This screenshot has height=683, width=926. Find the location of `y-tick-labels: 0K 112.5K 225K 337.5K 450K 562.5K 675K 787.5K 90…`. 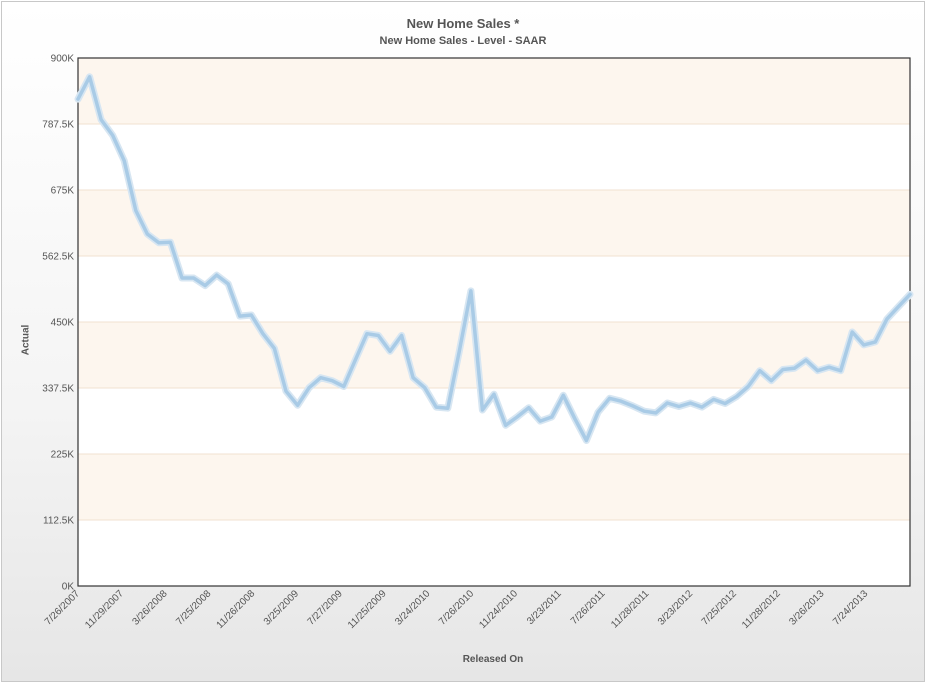

y-tick-labels: 0K 112.5K 225K 337.5K 450K 562.5K 675K 787.5K 90… is located at coordinates (58, 323).